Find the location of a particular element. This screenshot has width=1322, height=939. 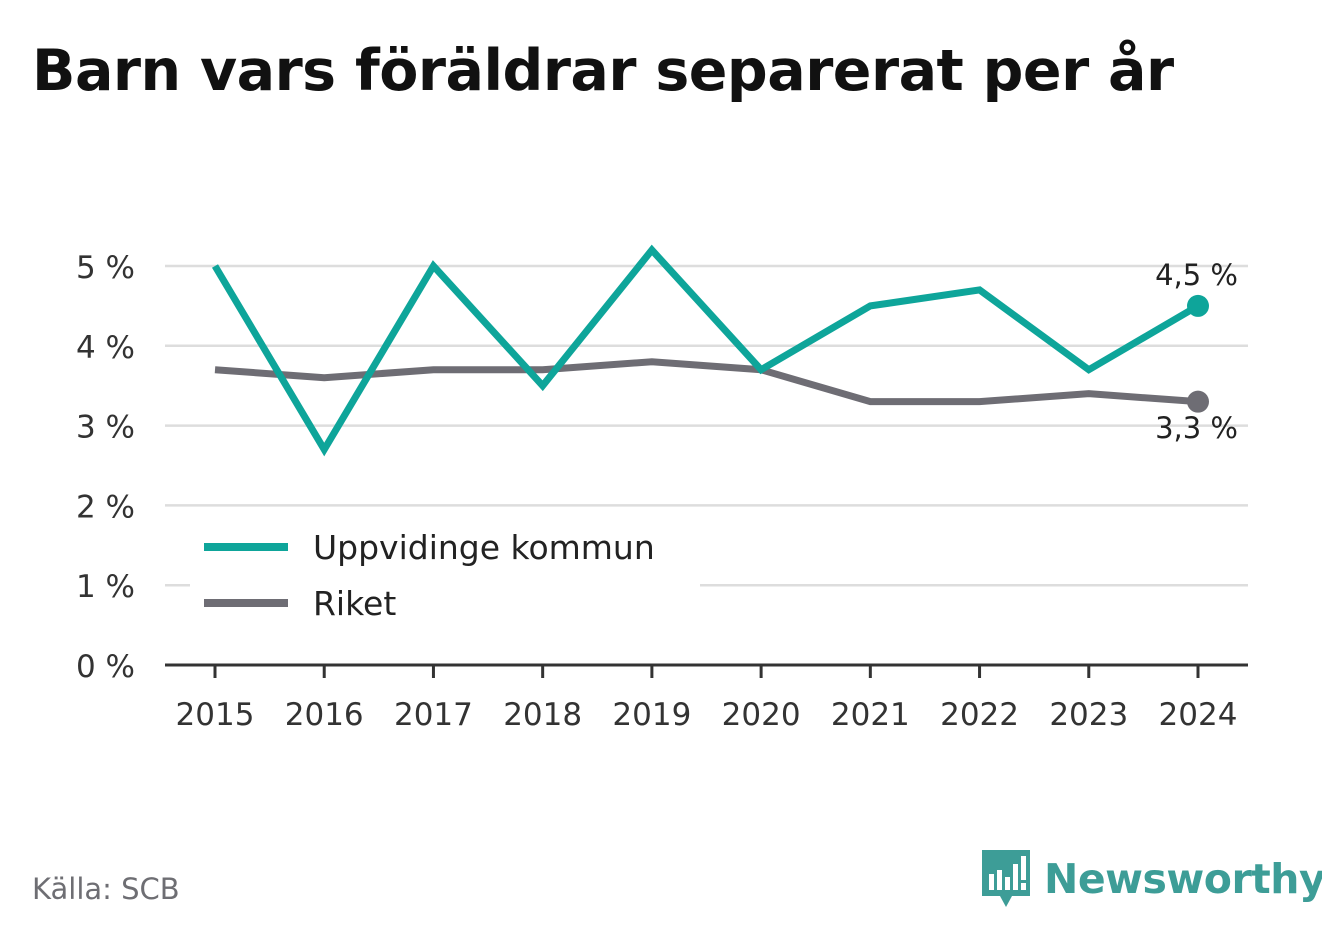

legend-background is located at coordinates (445, 585).